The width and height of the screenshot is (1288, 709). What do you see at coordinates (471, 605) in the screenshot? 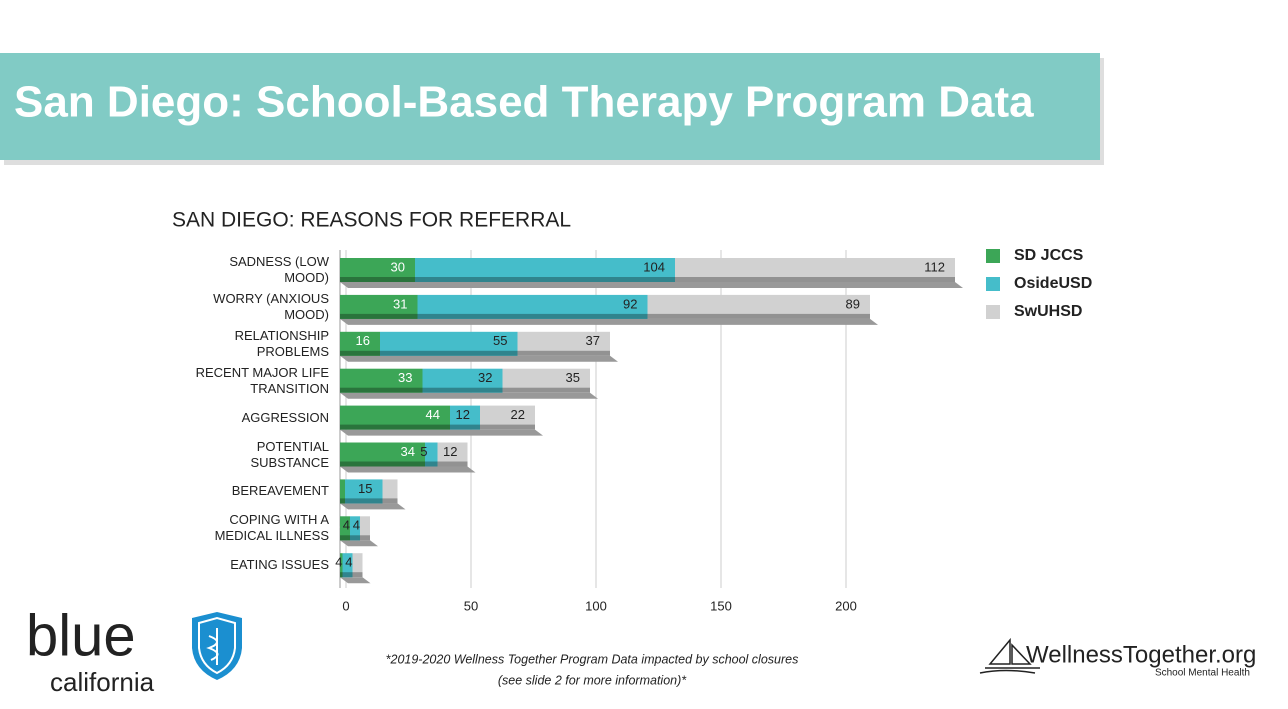
I see `x-tick-label: 50` at bounding box center [471, 605].